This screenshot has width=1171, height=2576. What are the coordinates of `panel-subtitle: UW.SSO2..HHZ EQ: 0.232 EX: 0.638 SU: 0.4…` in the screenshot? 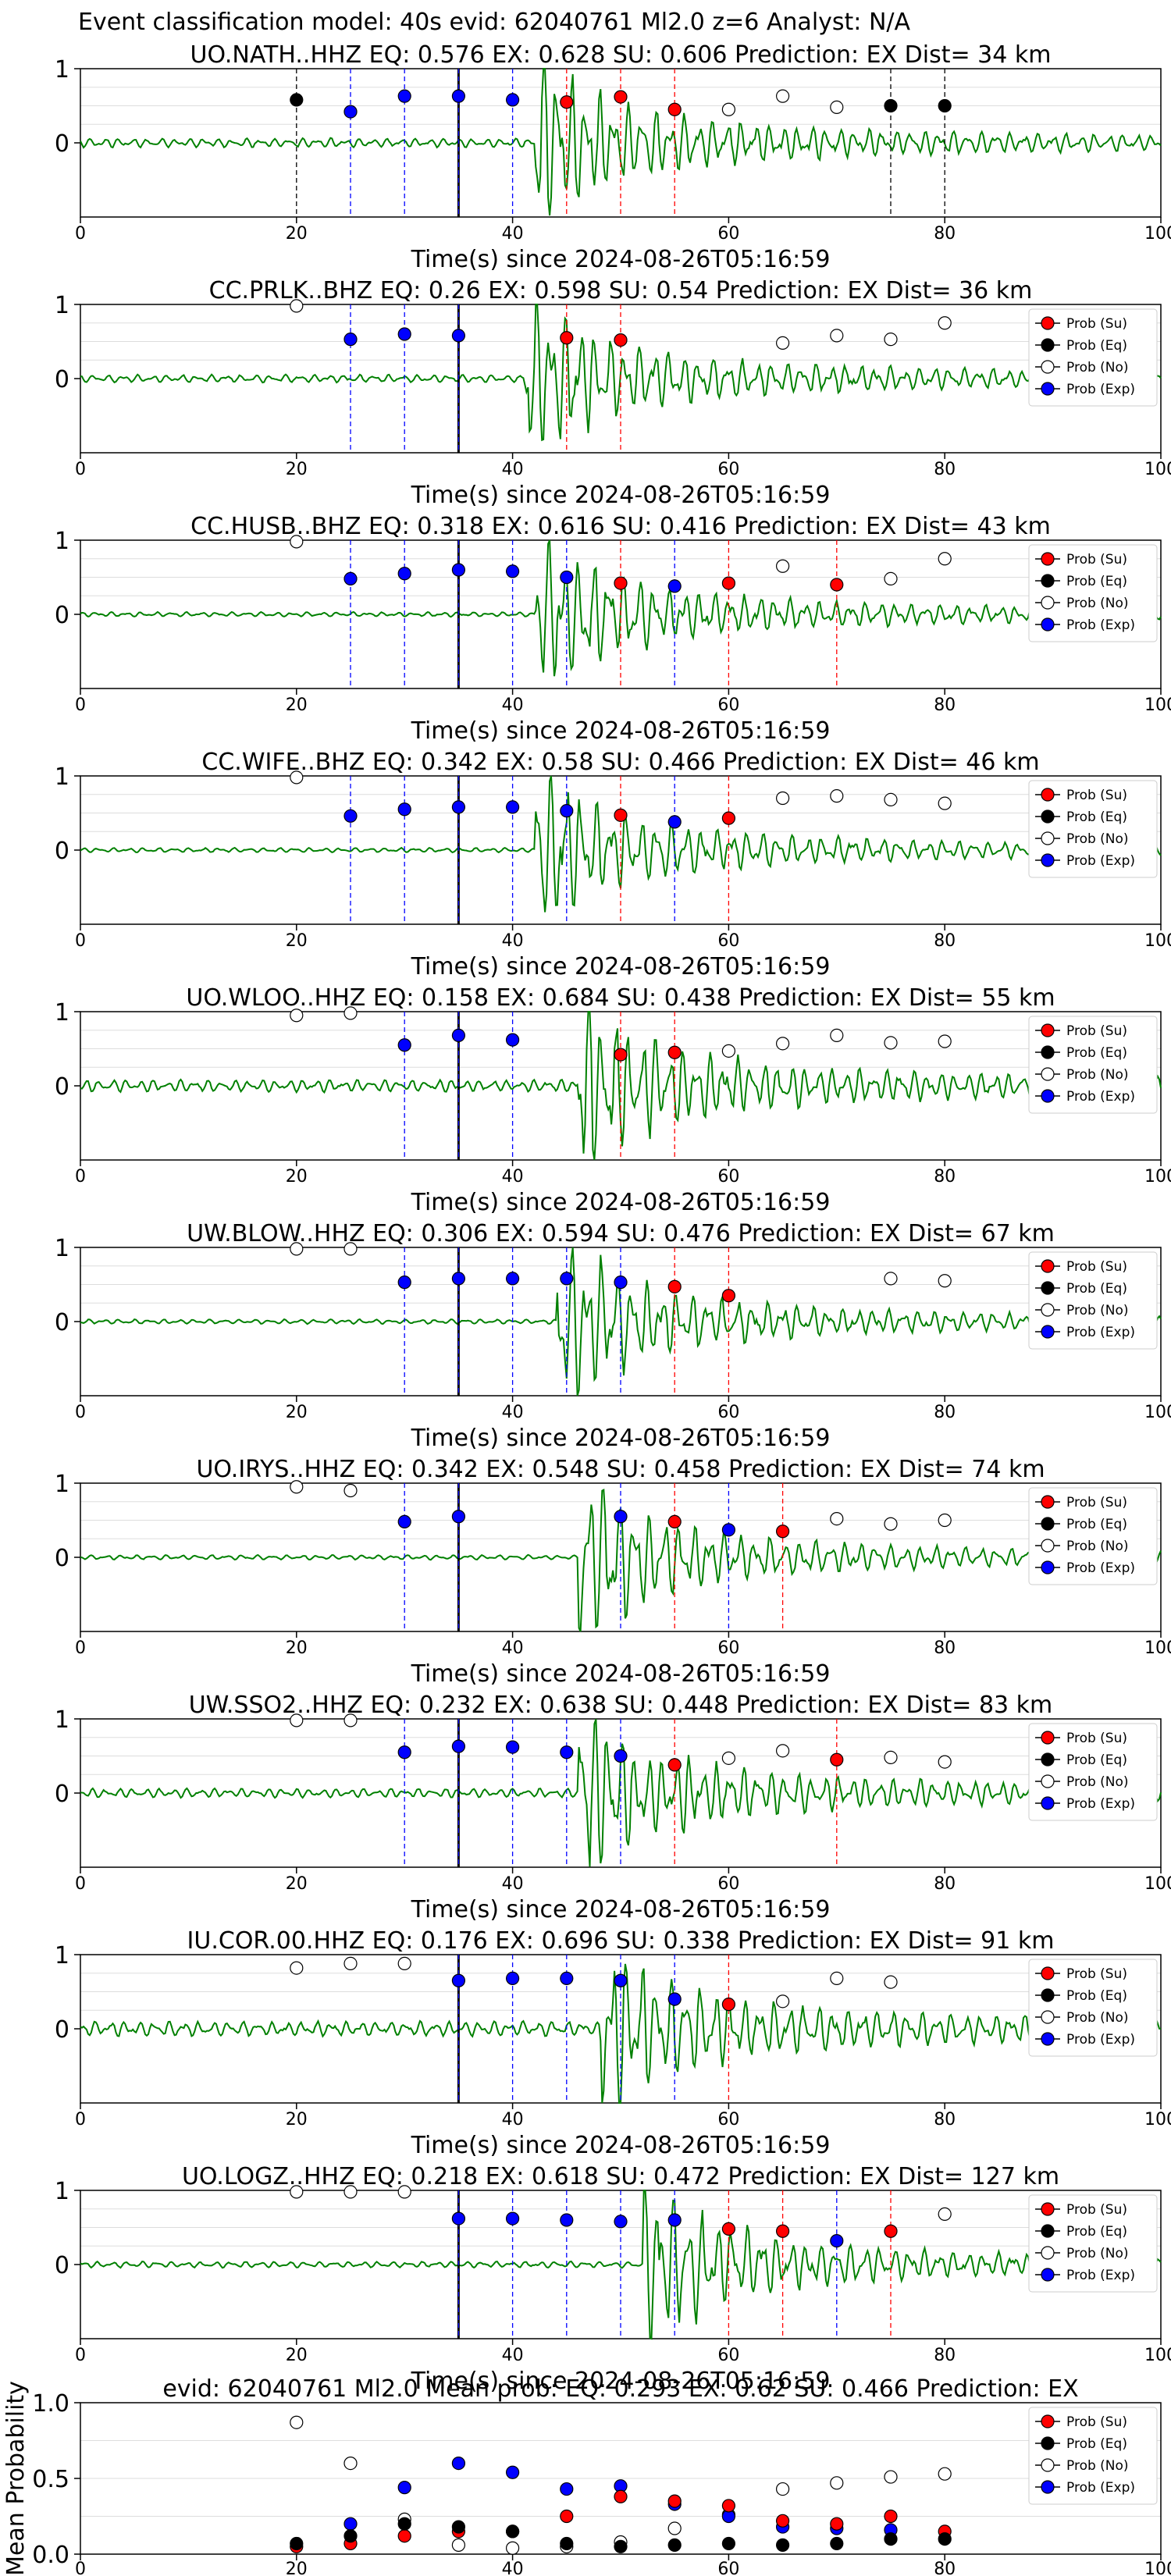 It's located at (621, 1705).